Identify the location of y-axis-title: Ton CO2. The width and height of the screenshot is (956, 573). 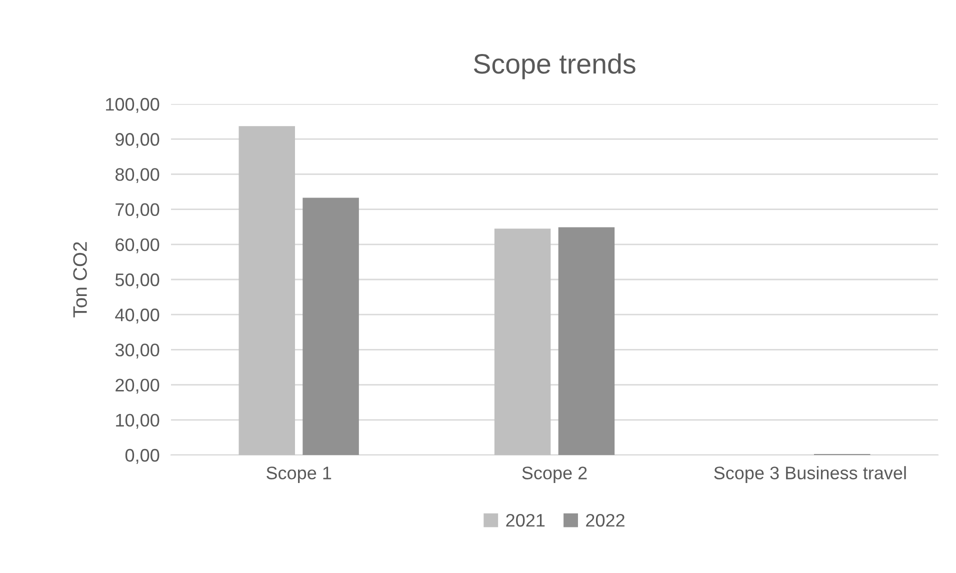
(80, 280).